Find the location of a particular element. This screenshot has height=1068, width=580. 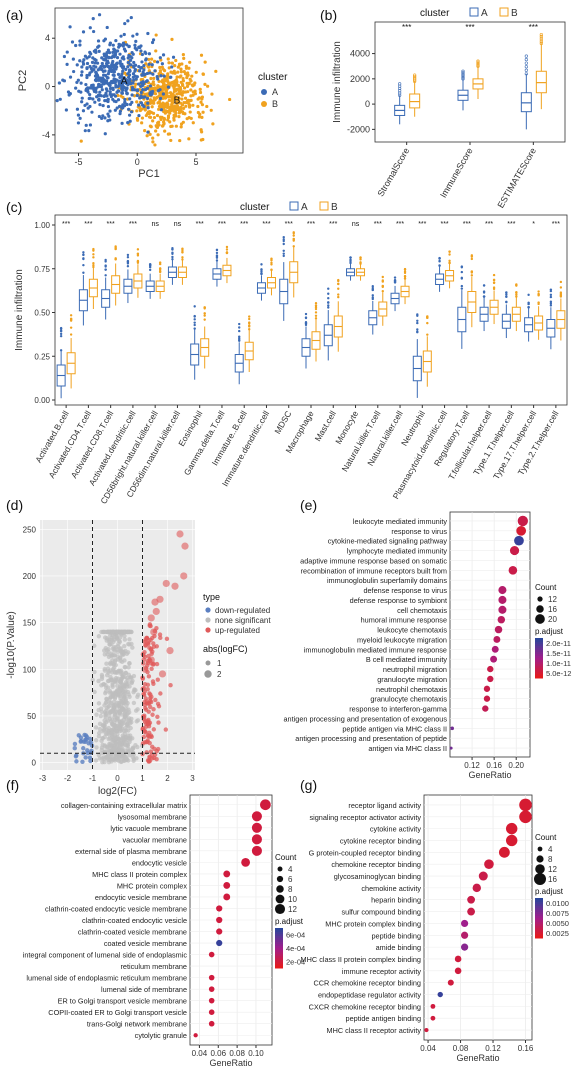

go-term-label: lumenal side of membrane is located at coordinates (144, 989).